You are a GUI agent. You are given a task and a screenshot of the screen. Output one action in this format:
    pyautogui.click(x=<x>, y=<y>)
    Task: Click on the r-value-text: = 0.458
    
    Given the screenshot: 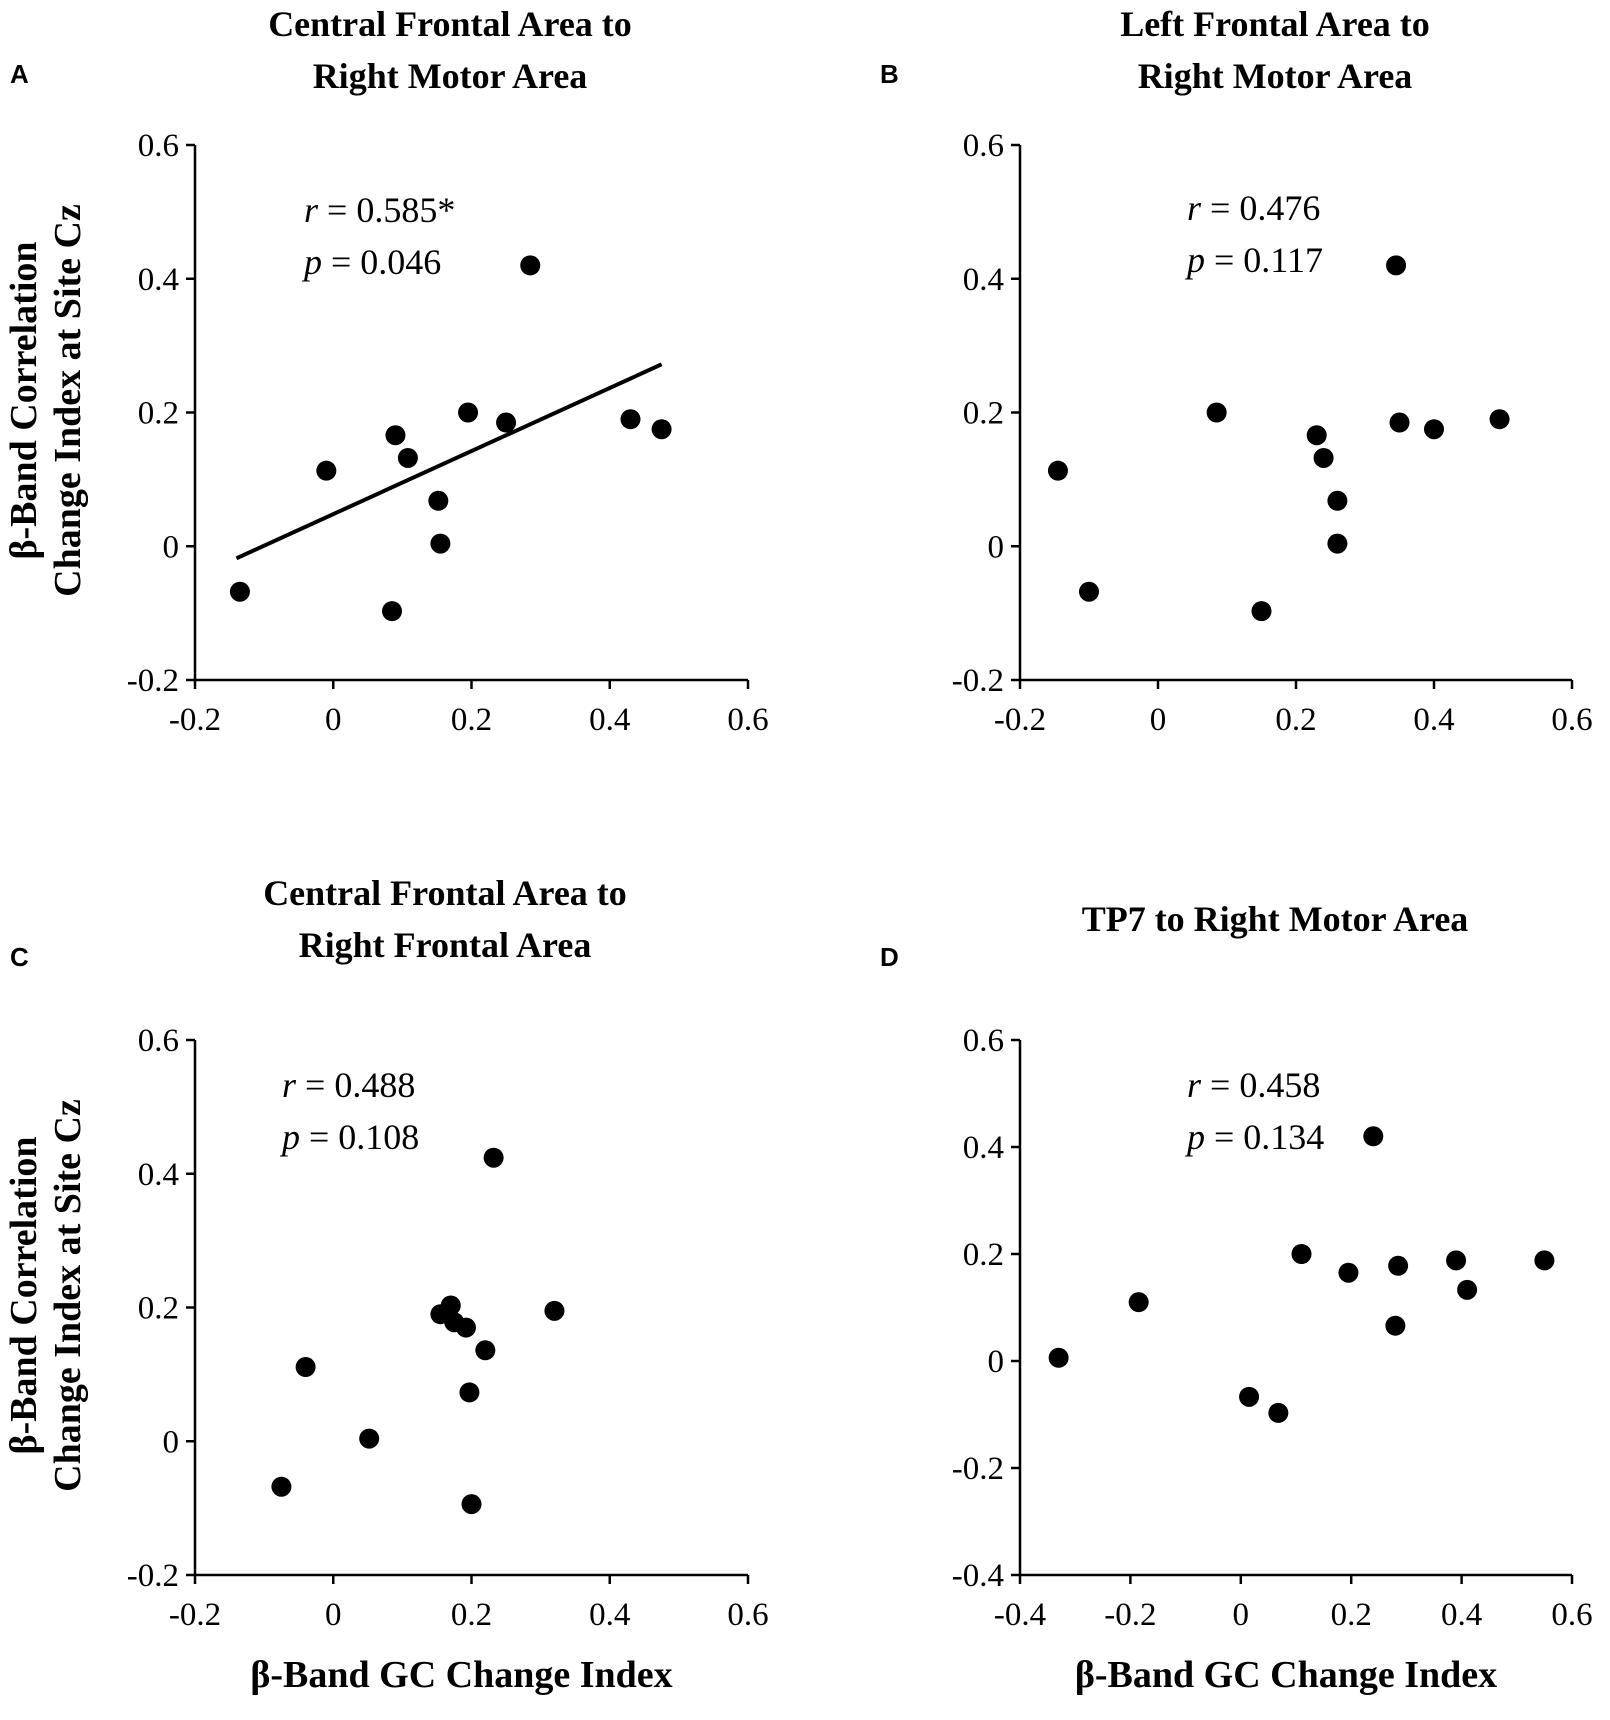 What is the action you would take?
    pyautogui.click(x=1260, y=1085)
    